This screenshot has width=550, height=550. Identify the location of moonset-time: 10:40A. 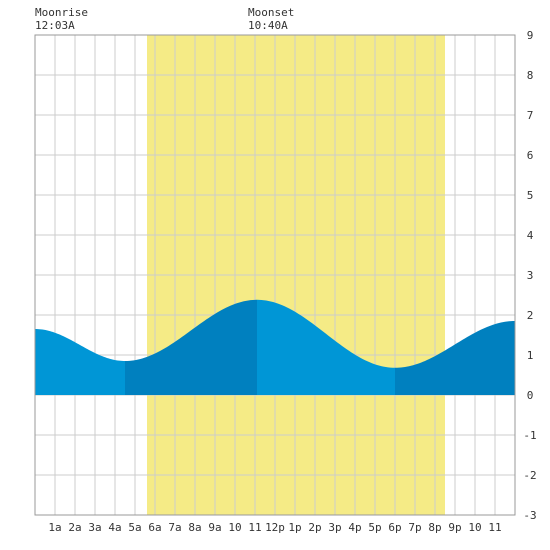
(268, 25).